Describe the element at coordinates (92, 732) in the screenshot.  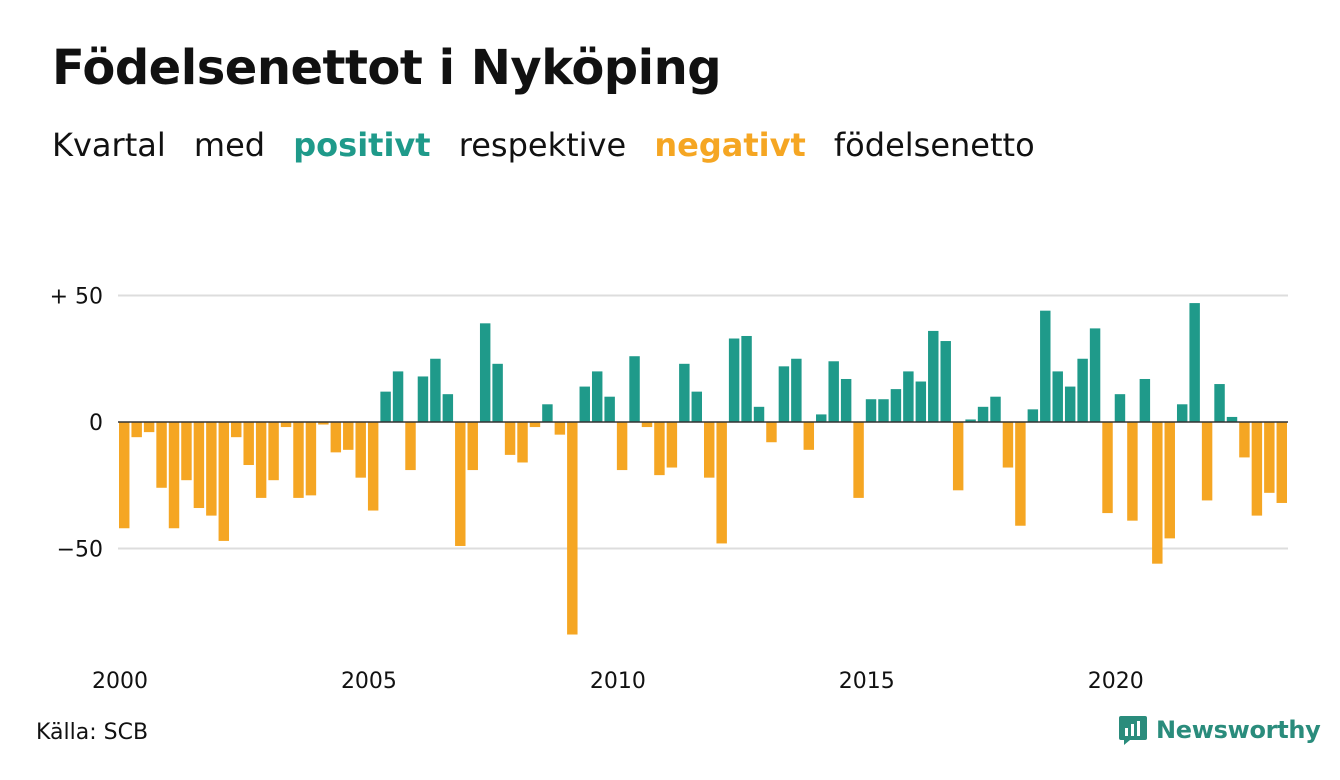
I see `source-note: Källa: SCB` at that location.